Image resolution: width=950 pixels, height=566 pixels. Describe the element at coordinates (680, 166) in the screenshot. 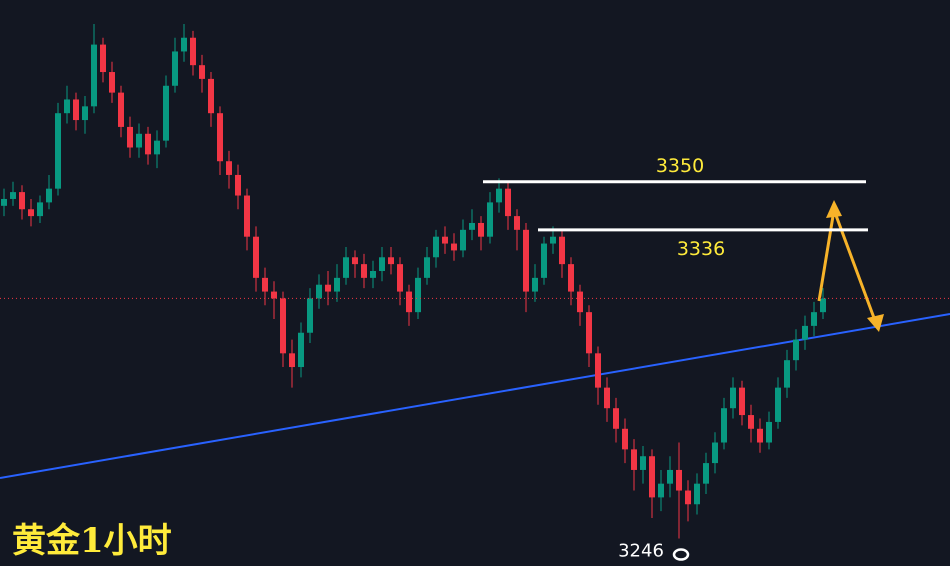

I see `level-label: 3350` at that location.